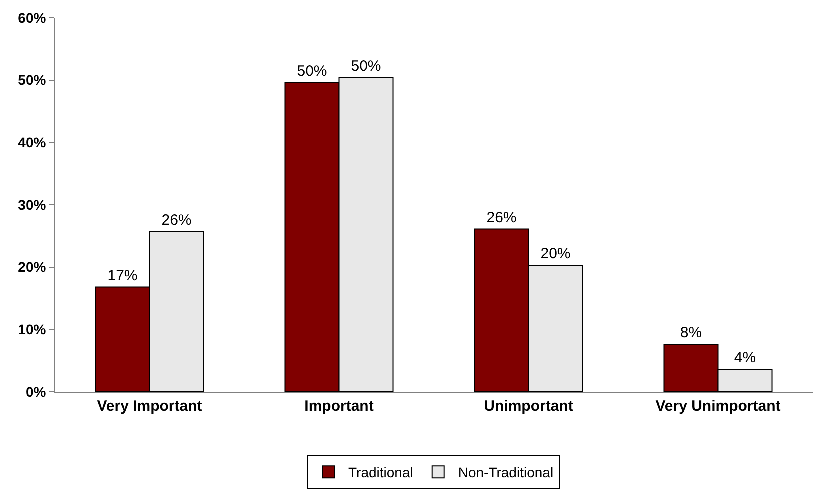 The image size is (823, 499). I want to click on data-label: 8%, so click(691, 333).